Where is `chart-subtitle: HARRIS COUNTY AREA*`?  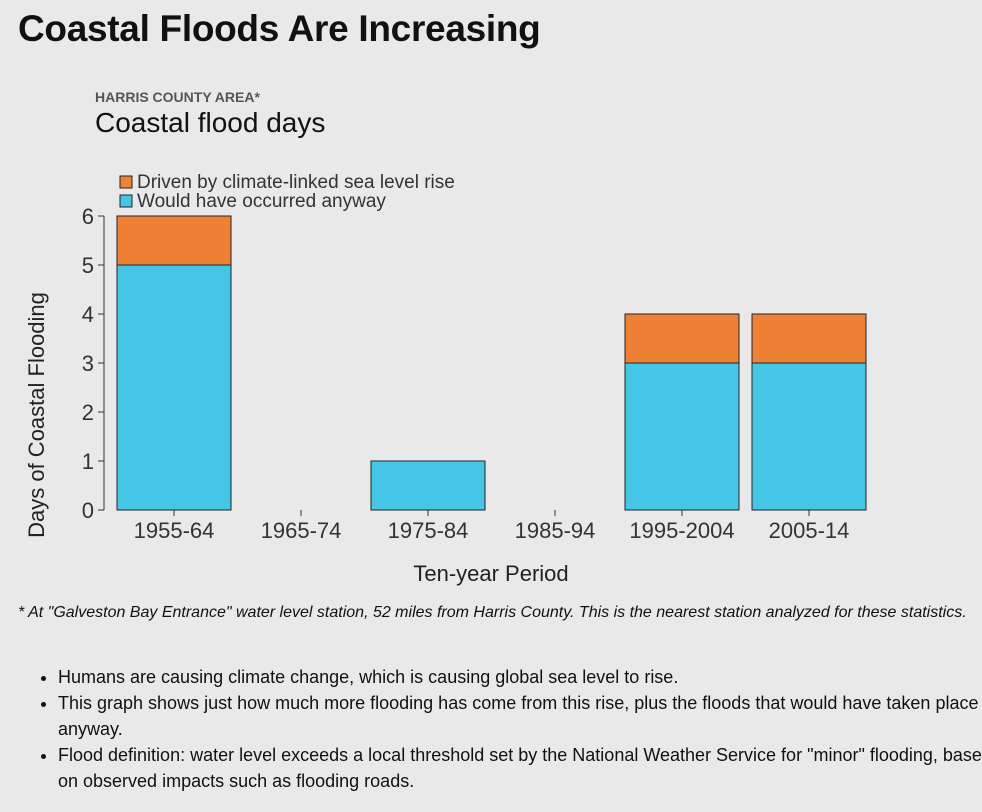
chart-subtitle: HARRIS COUNTY AREA* is located at coordinates (177, 97).